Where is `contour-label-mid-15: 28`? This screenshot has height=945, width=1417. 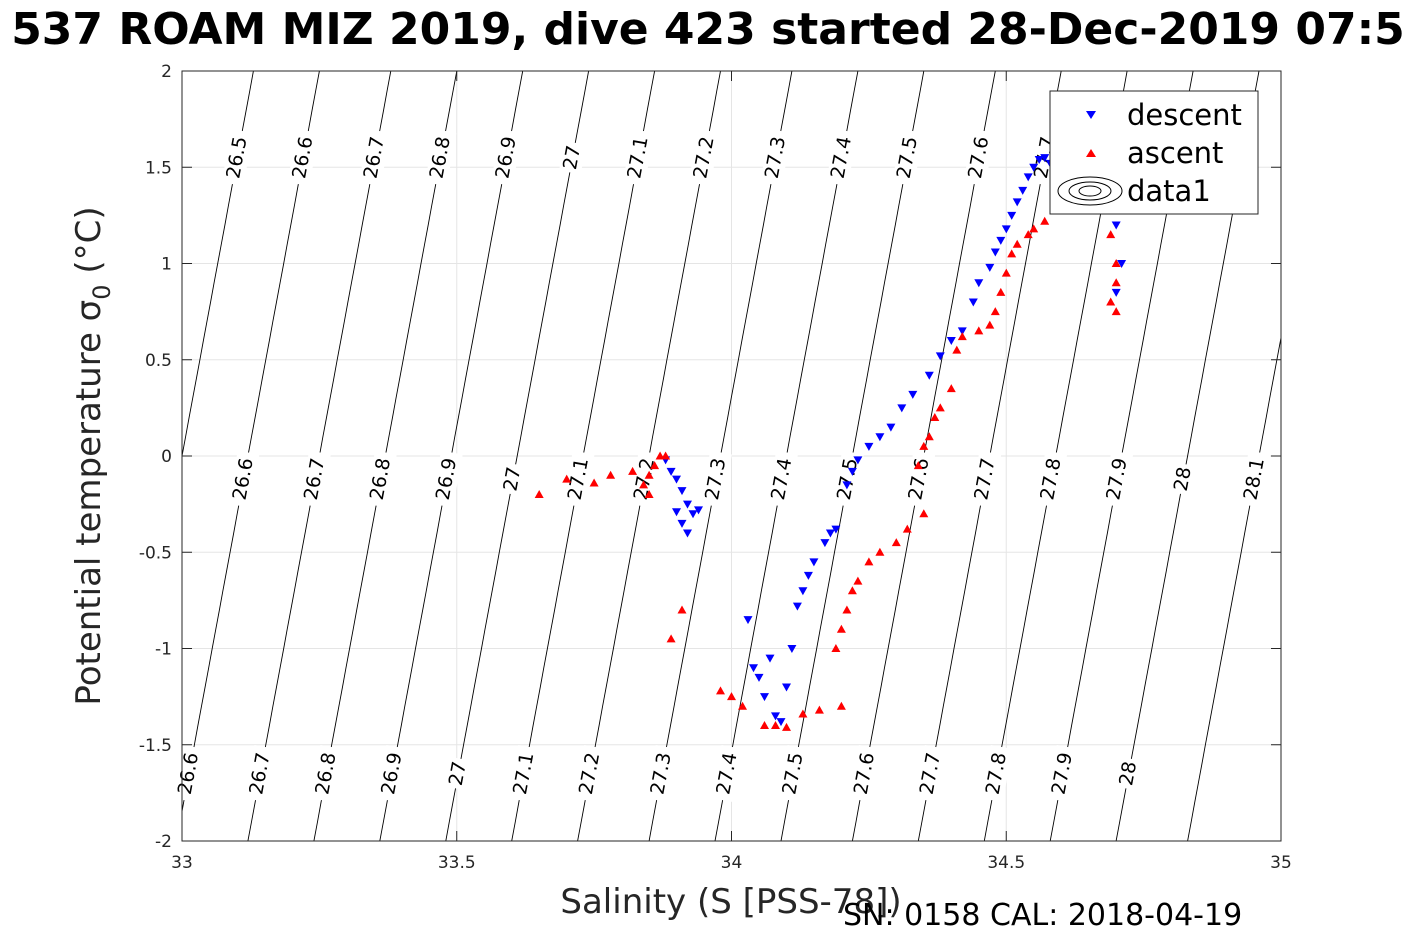
contour-label-mid-15: 28 is located at coordinates (1183, 479).